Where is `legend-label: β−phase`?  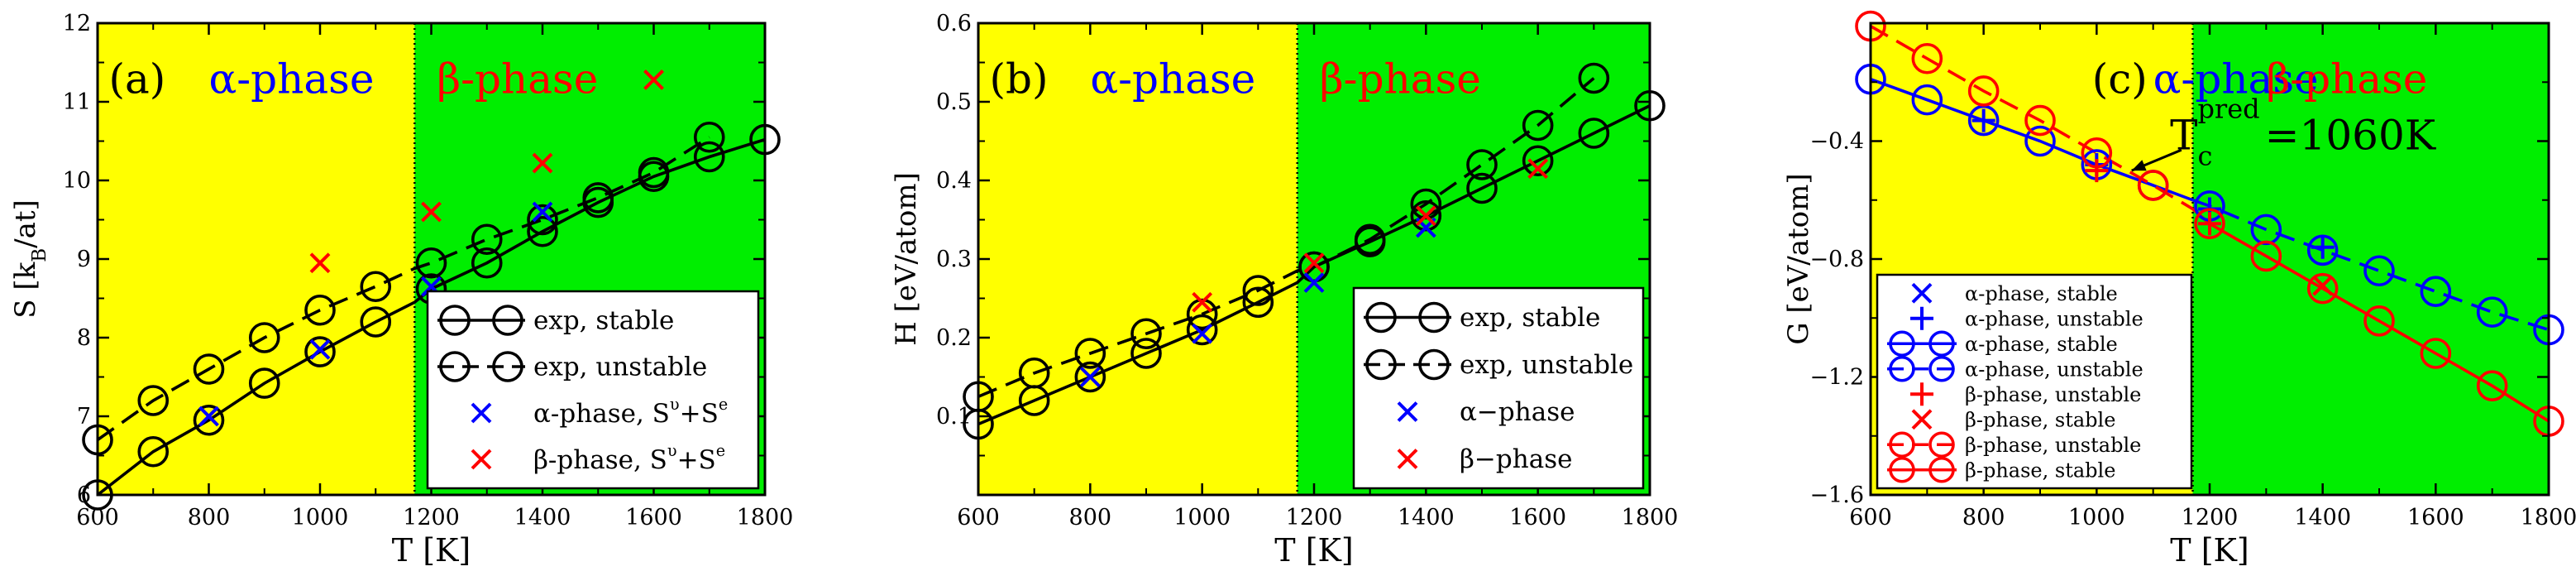
legend-label: β−phase is located at coordinates (1516, 459).